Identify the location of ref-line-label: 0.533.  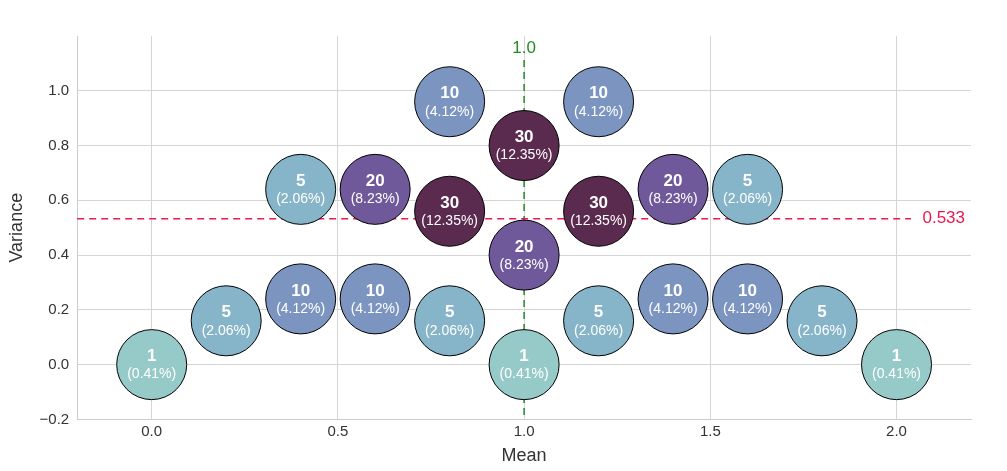
(943, 218).